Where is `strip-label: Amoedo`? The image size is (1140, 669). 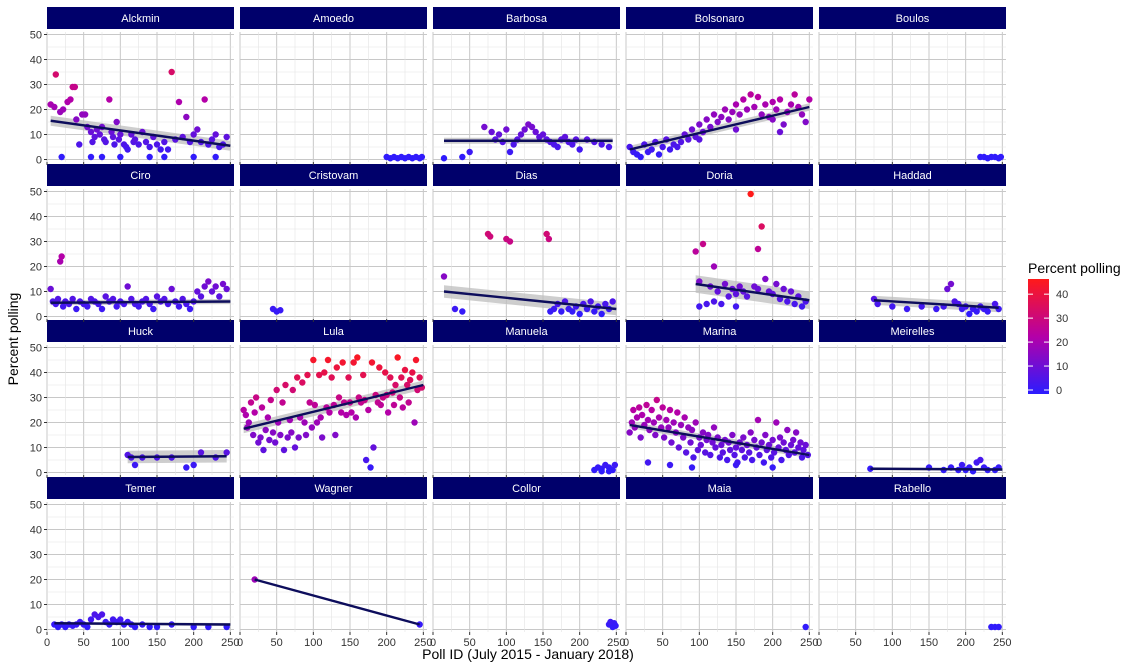
strip-label: Amoedo is located at coordinates (333, 19).